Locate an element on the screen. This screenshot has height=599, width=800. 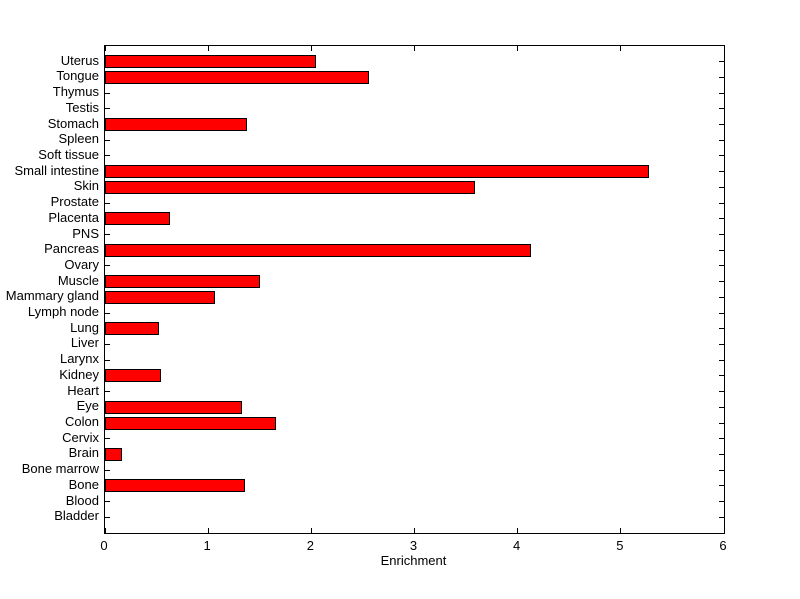
y-tick-label: Blood is located at coordinates (82, 500).